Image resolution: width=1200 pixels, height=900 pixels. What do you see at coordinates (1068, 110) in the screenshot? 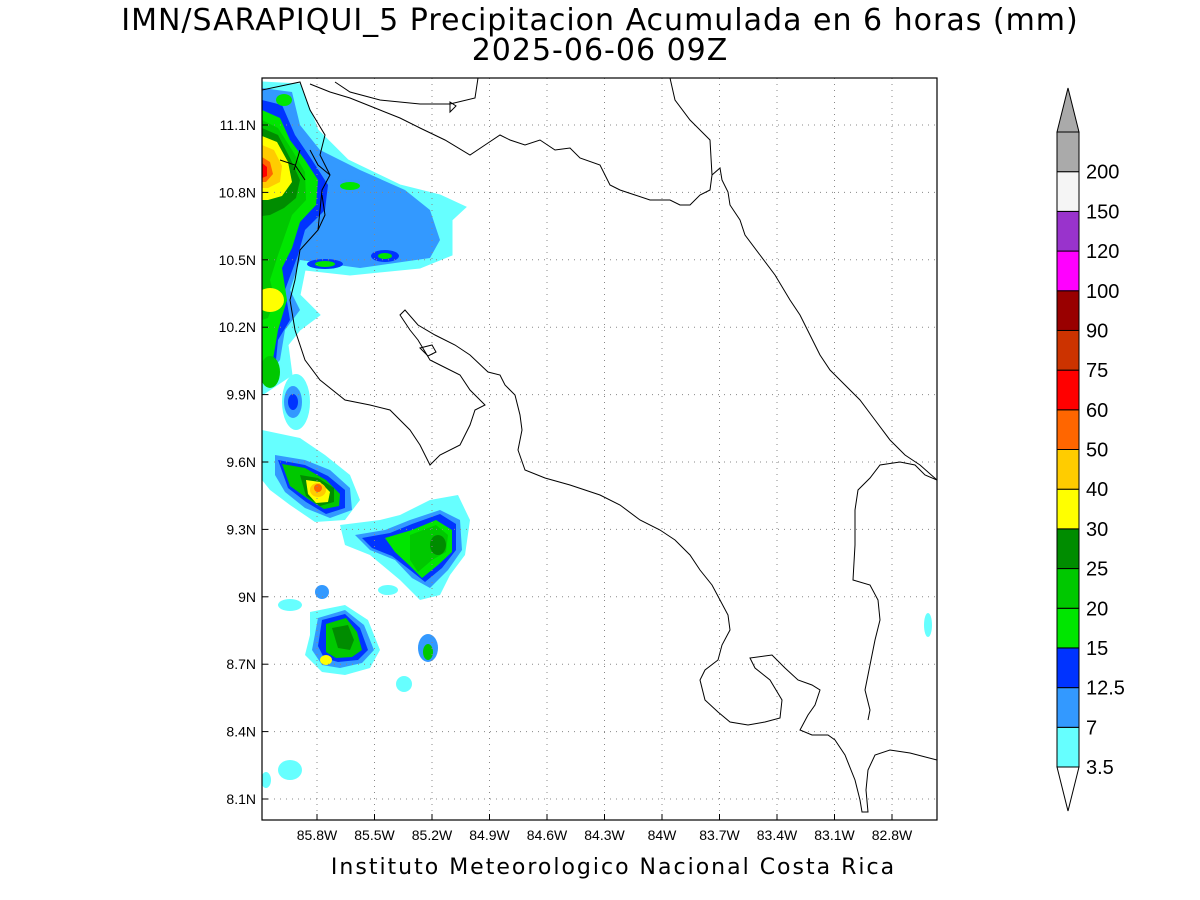
I see `colorbar-over-arrow` at bounding box center [1068, 110].